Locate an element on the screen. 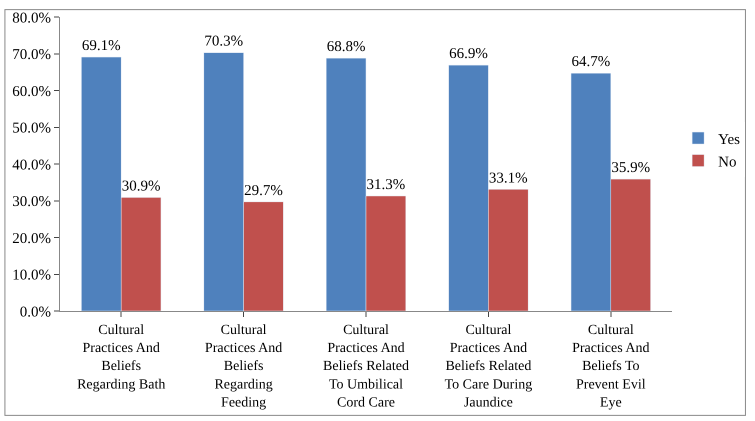  y-tick-label: 30.0% is located at coordinates (31, 202).